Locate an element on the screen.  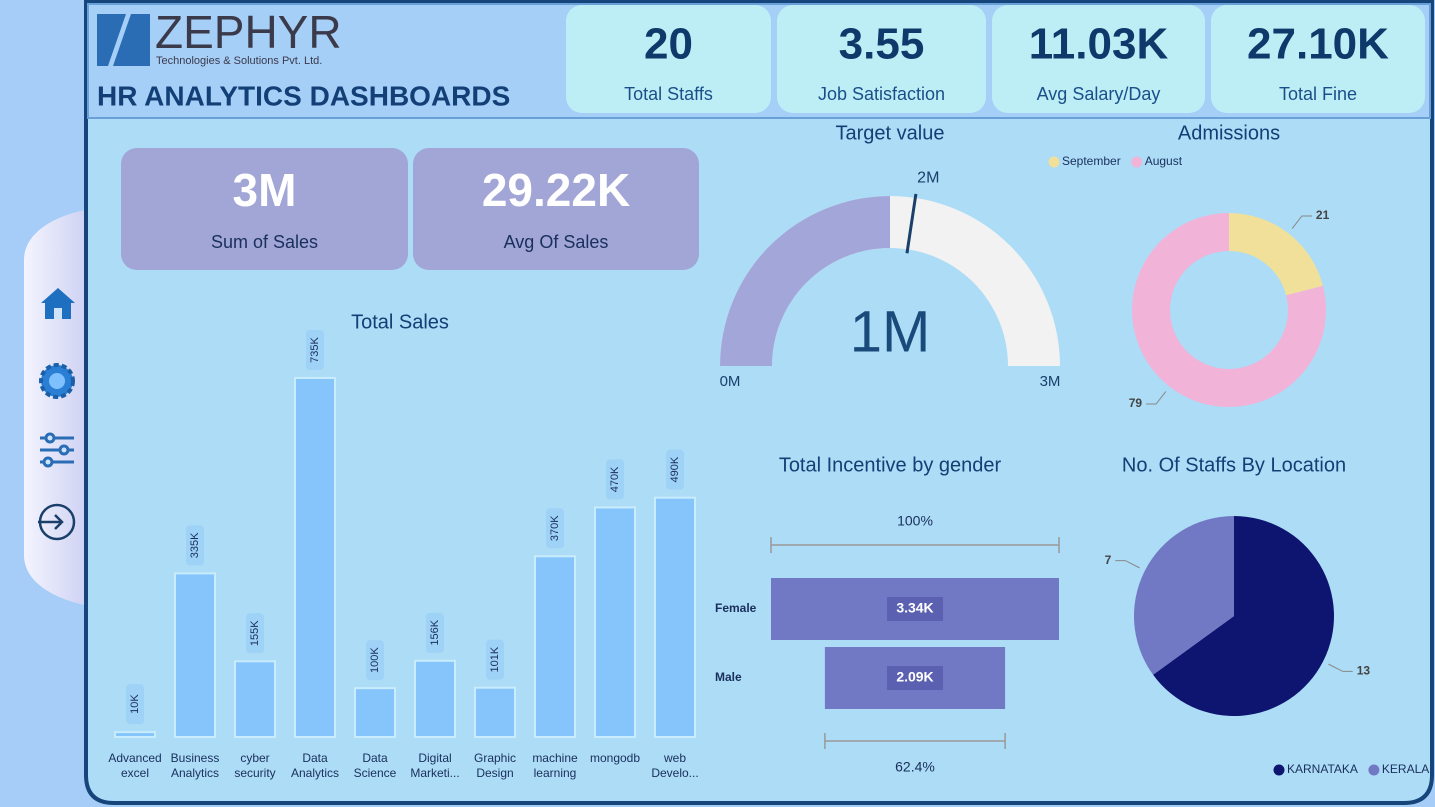
legend-label: KARNATAKA is located at coordinates (1322, 769).